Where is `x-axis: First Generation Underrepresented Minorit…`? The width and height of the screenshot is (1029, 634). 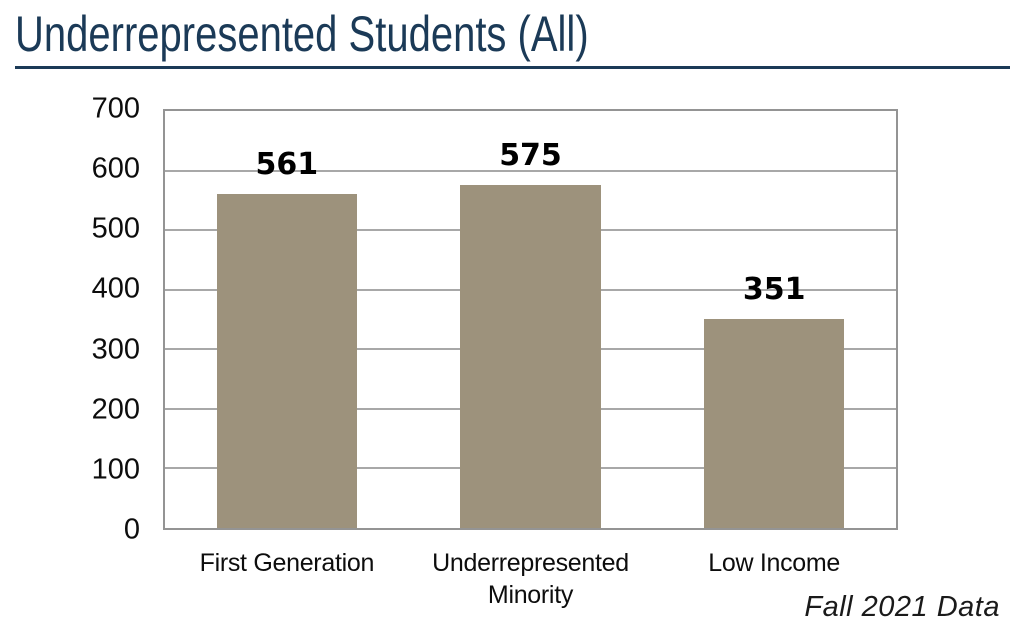 x-axis: First Generation Underrepresented Minorit… is located at coordinates (530, 579).